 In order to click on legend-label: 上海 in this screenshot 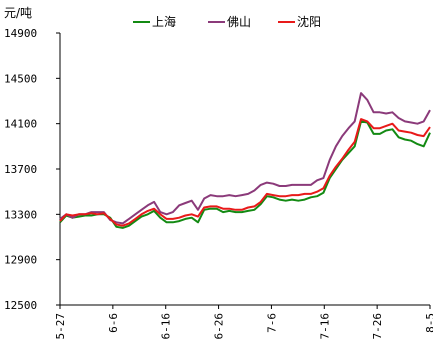, I will do `click(164, 21)`.